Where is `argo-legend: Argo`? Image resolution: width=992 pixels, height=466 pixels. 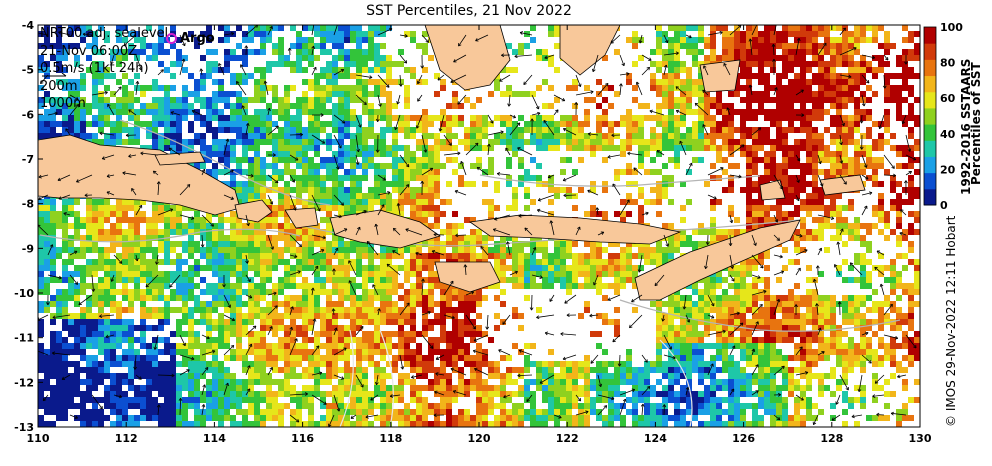 argo-legend: Argo is located at coordinates (190, 38).